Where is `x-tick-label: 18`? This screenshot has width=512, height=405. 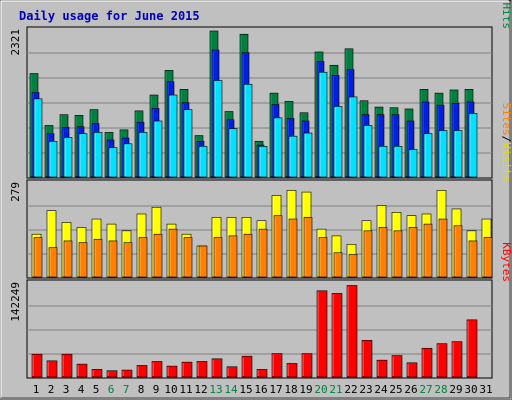
x-tick-label: 18 is located at coordinates (290, 389).